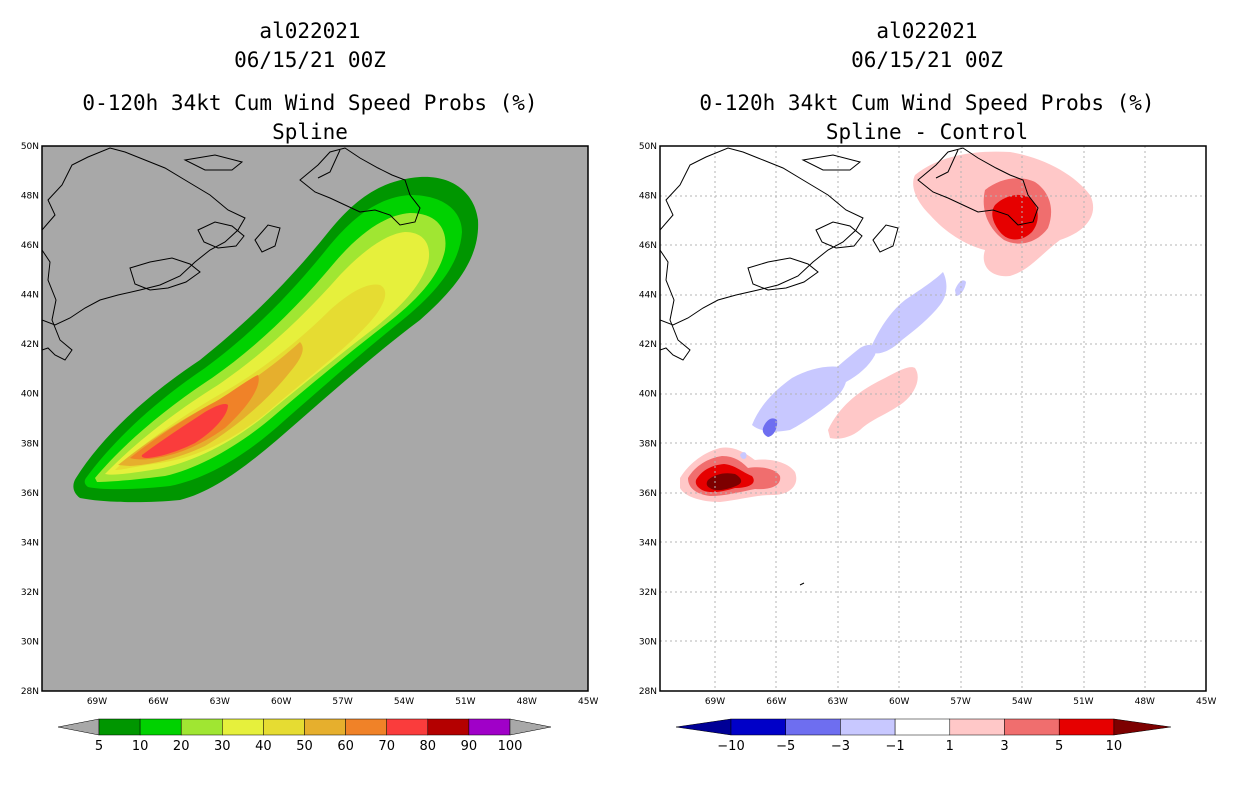 This screenshot has width=1236, height=800. I want to click on panel1-lat-label: 50N, so click(30, 147).